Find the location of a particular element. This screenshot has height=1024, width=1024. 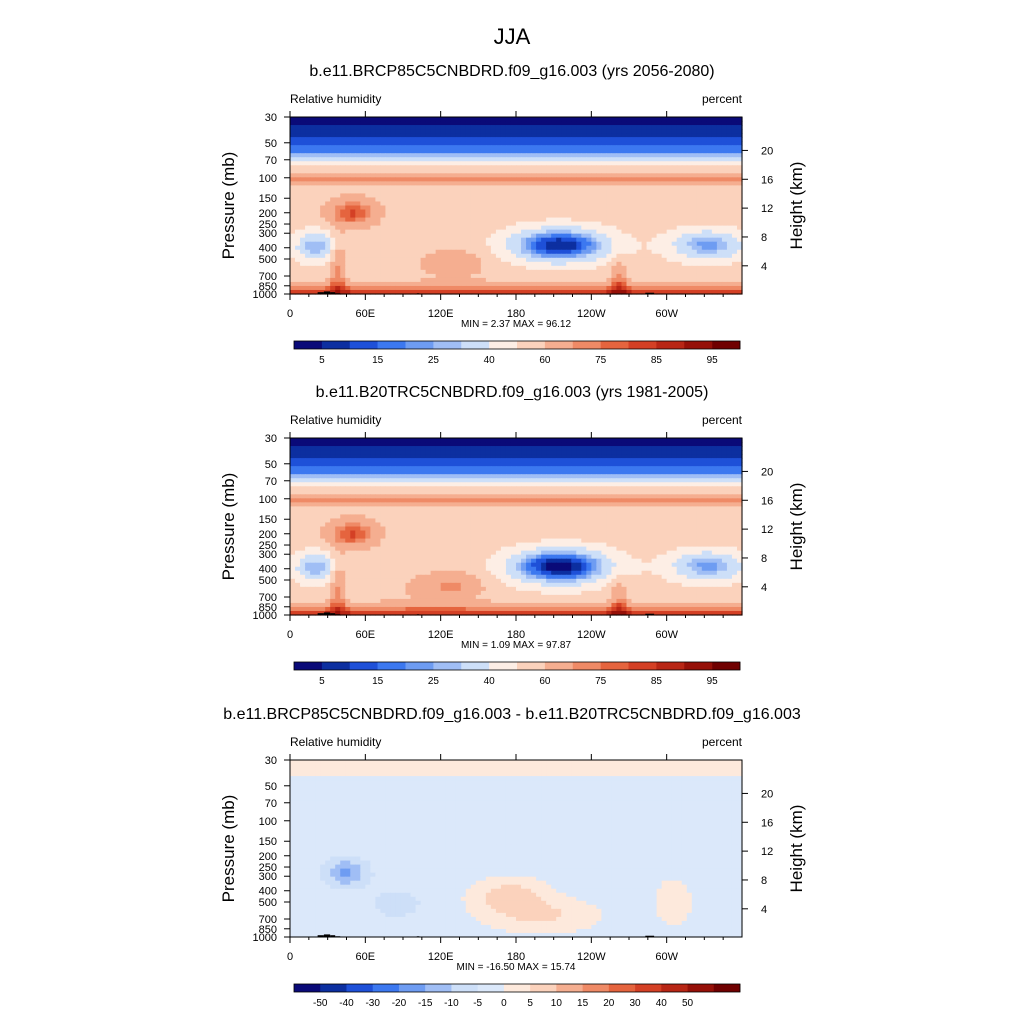

colorbar-box is located at coordinates (726, 345).